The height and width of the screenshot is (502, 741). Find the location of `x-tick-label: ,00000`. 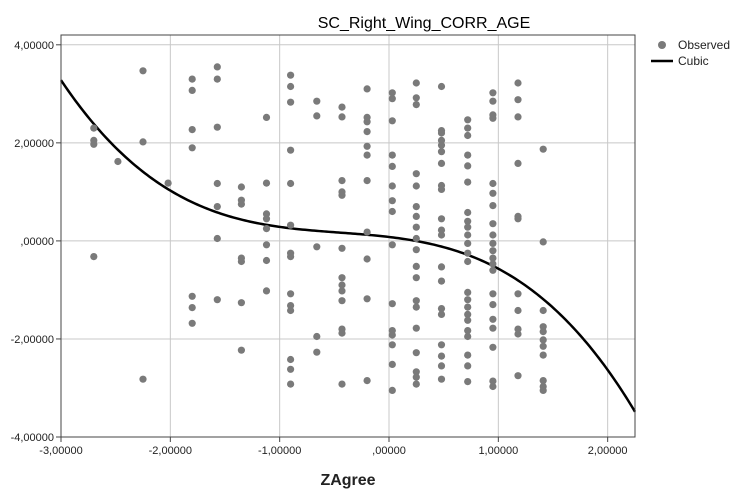

x-tick-label: ,00000 is located at coordinates (389, 451).